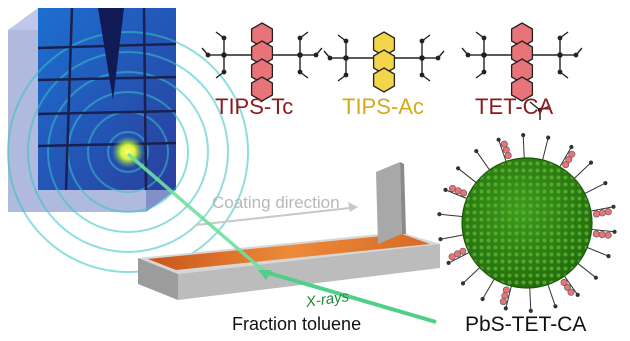 The image size is (630, 341). Describe the element at coordinates (254, 106) in the screenshot. I see `tips-tc-label: TIPS-Tc` at that location.